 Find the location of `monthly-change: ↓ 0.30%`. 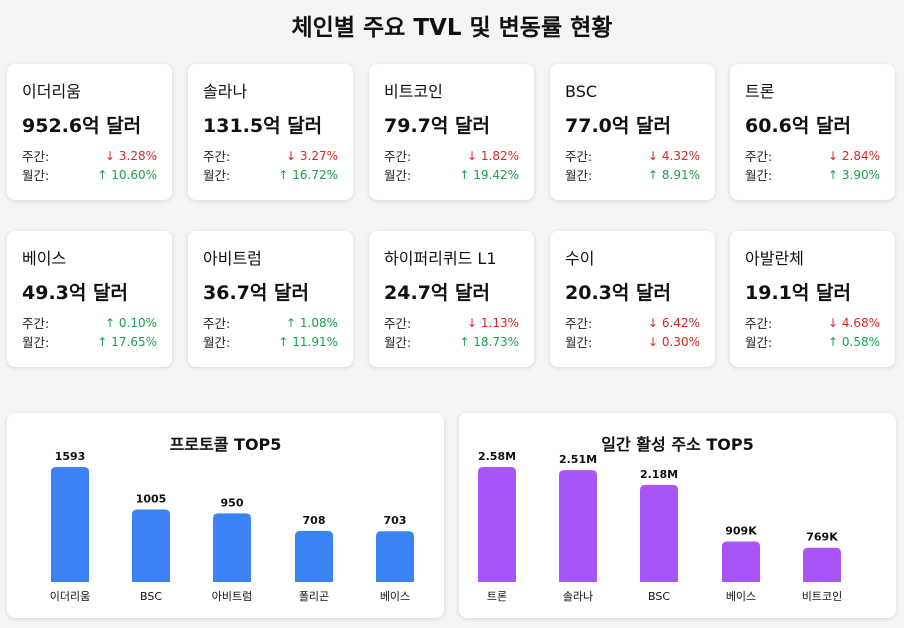

monthly-change: ↓ 0.30% is located at coordinates (674, 342).